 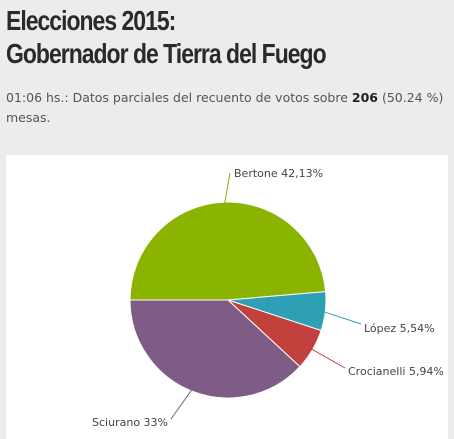 What do you see at coordinates (326, 357) in the screenshot?
I see `leader-line-crocianelli` at bounding box center [326, 357].